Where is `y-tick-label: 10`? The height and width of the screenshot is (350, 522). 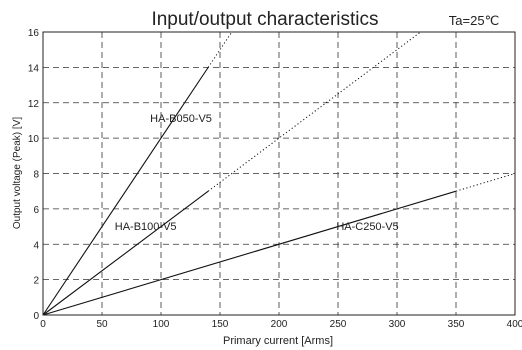
y-tick-label: 10 is located at coordinates (34, 139).